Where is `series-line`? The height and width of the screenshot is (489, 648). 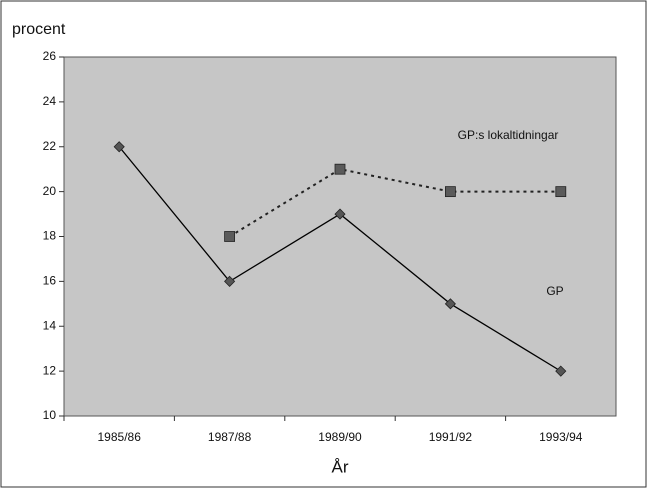
series-line is located at coordinates (395, 203).